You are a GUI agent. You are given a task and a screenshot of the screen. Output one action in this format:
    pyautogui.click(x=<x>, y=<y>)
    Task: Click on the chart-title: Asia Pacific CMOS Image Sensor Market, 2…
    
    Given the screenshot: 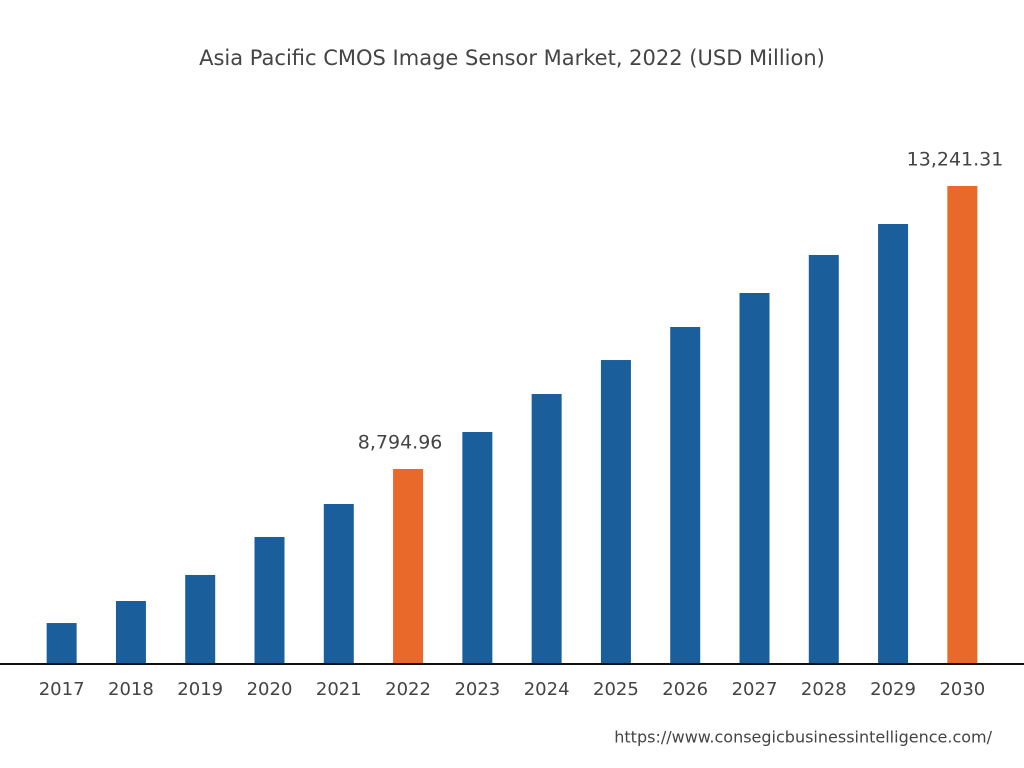 What is the action you would take?
    pyautogui.click(x=512, y=58)
    